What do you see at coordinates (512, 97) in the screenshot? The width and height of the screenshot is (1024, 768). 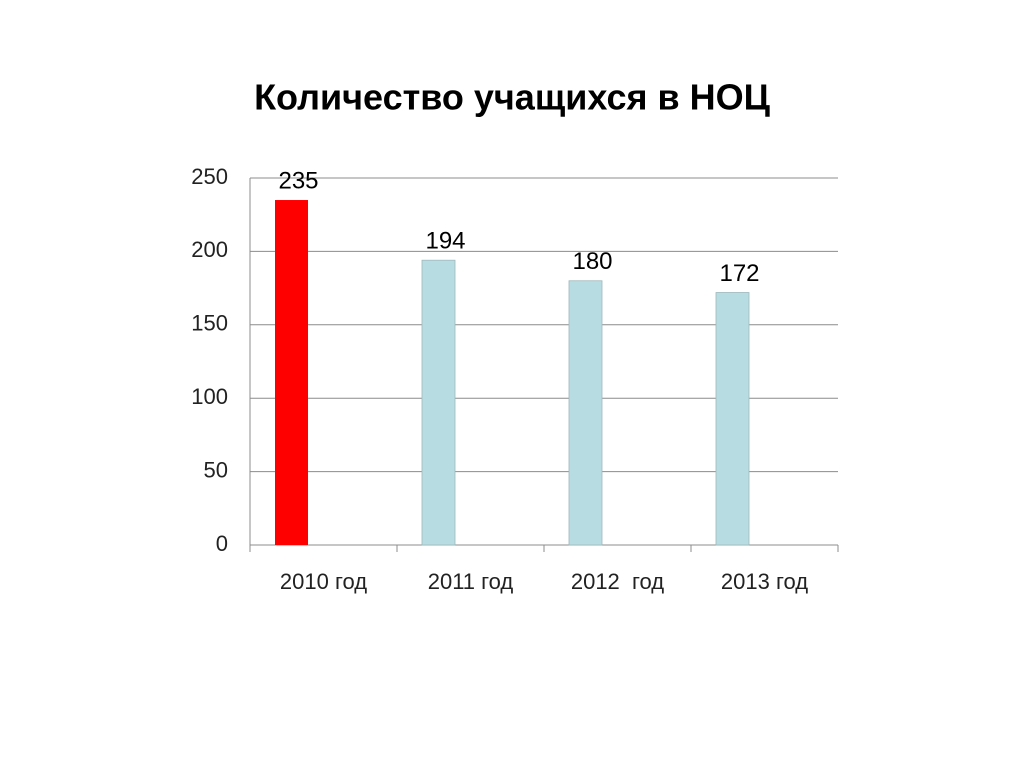 I see `chart-title: Количество учащихся в НОЦ` at bounding box center [512, 97].